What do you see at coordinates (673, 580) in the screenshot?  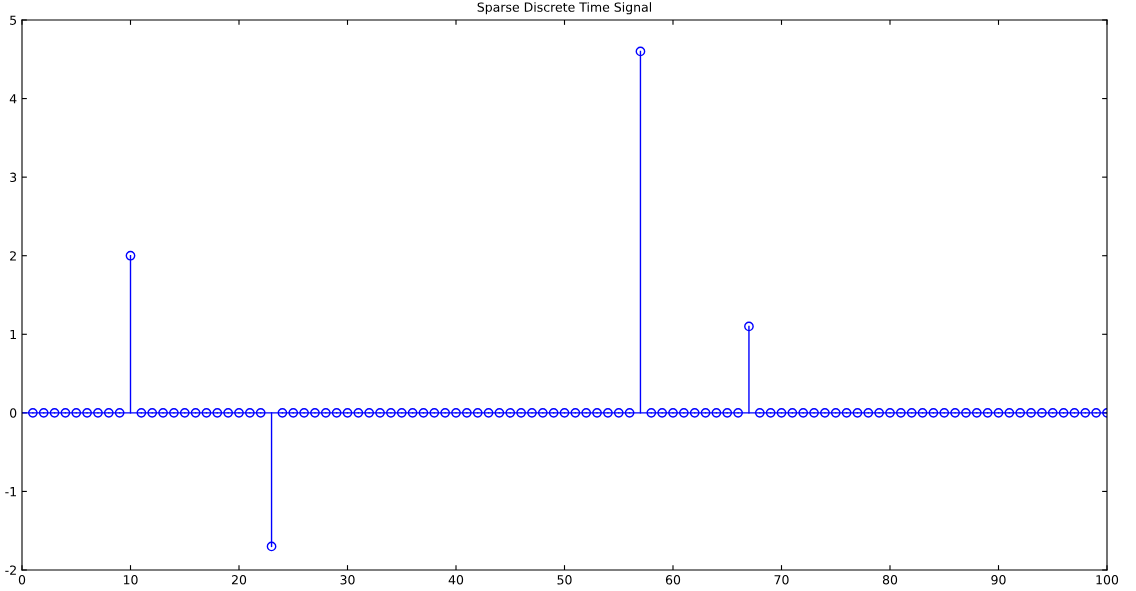 I see `x-tick-label: 60` at bounding box center [673, 580].